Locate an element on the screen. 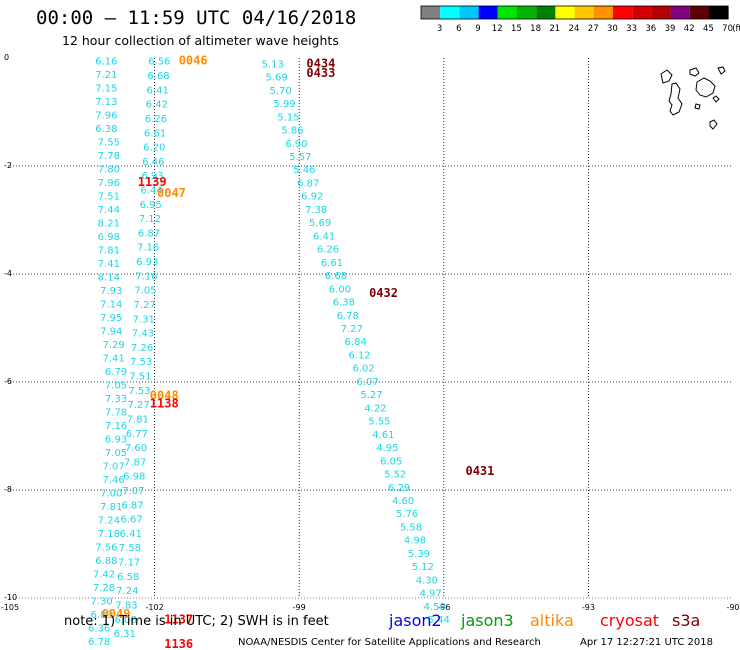 The height and width of the screenshot is (650, 740). wave-height-label: 6.90 is located at coordinates (296, 144).